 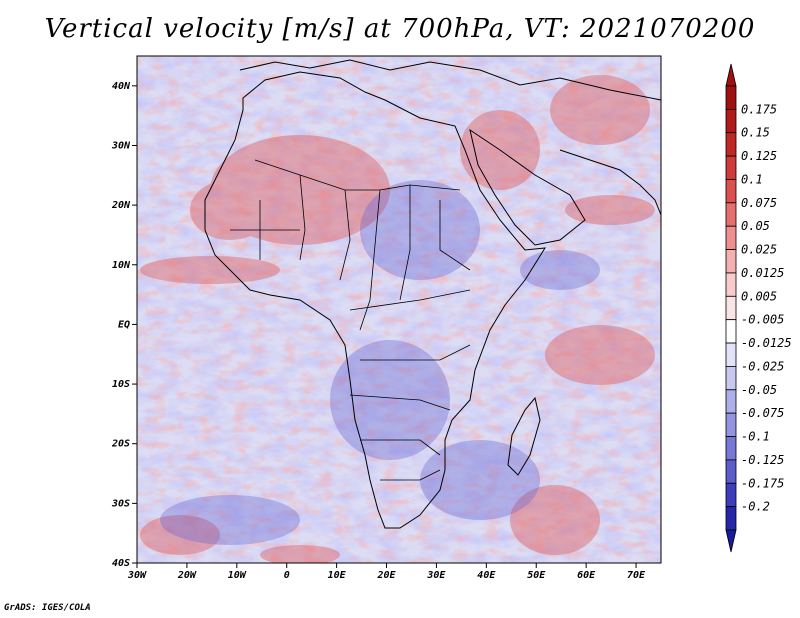 I want to click on lon-tick-label: 10W, so click(x=237, y=575).